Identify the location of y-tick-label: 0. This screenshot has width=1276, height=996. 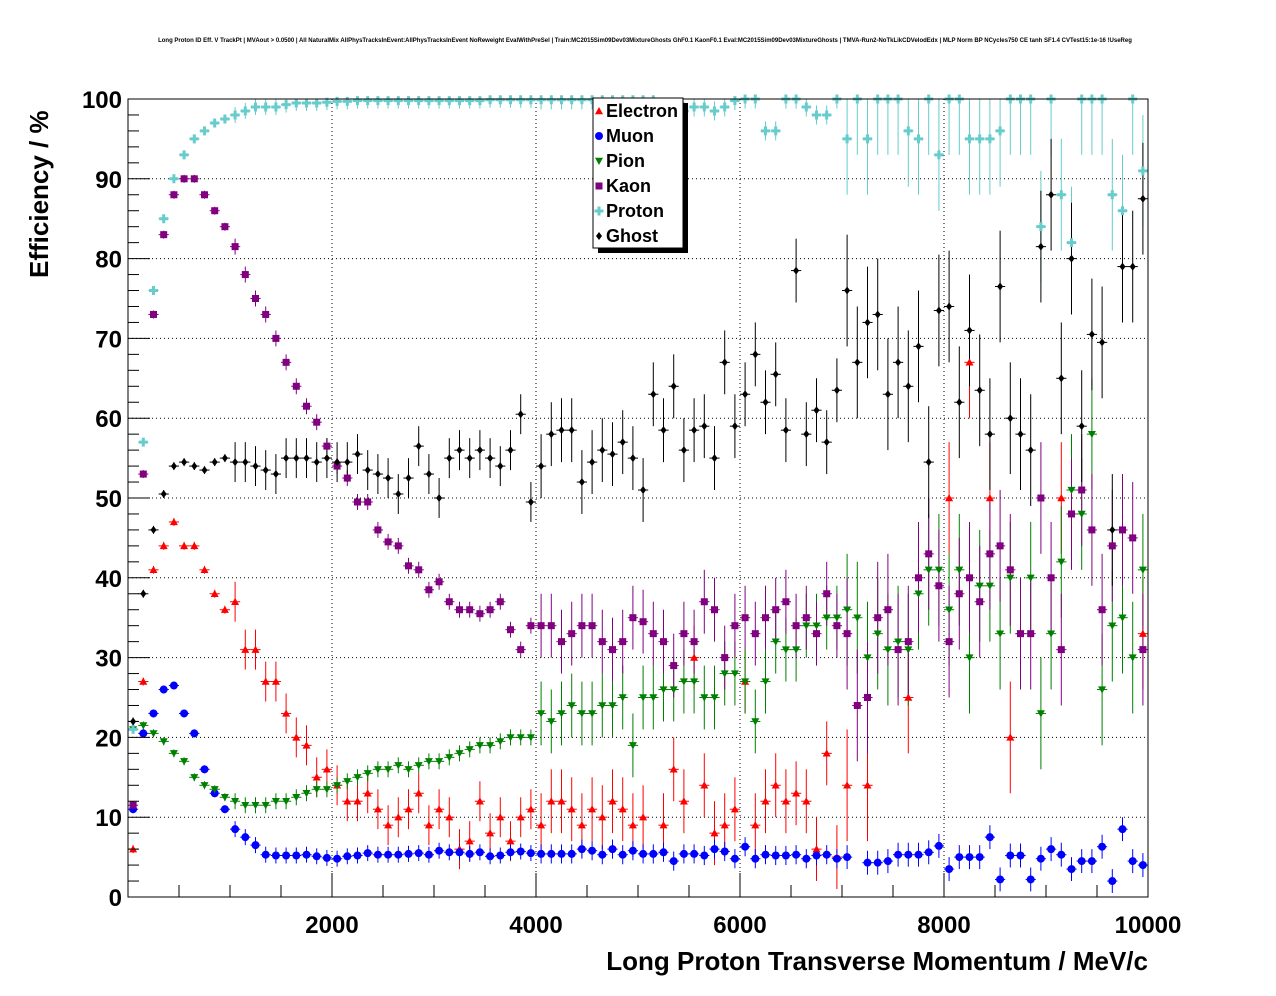
(115, 898).